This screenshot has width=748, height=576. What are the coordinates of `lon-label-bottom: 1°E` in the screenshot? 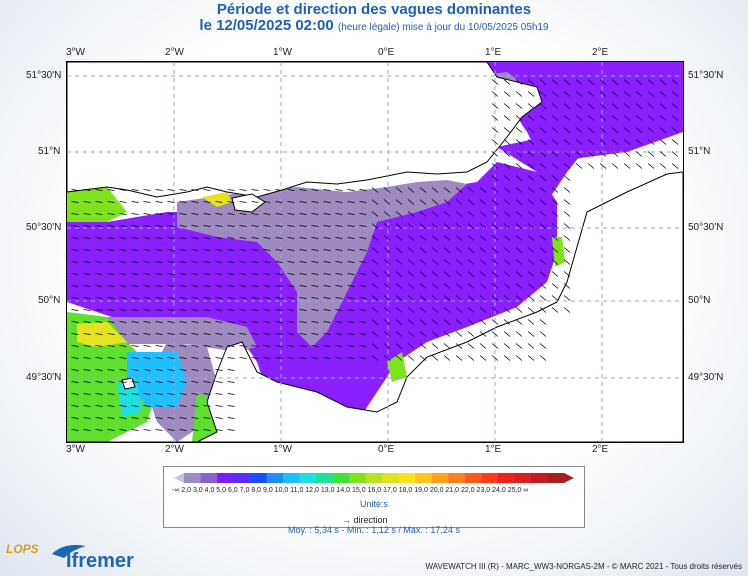 It's located at (493, 449).